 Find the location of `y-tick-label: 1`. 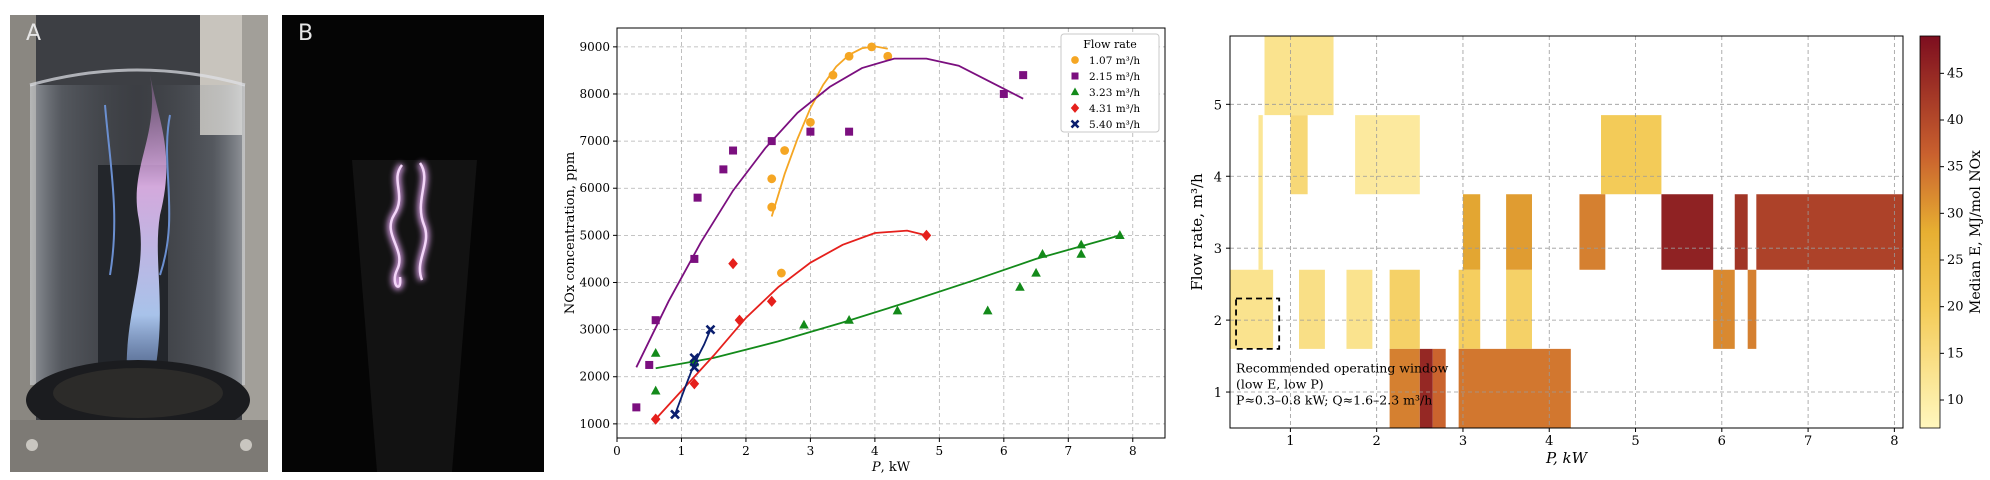

y-tick-label: 1 is located at coordinates (1218, 393).